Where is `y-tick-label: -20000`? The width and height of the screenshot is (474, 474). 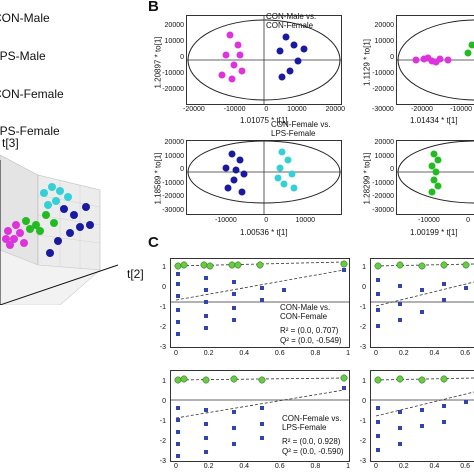 y-tick-label: -20000 is located at coordinates (383, 89).